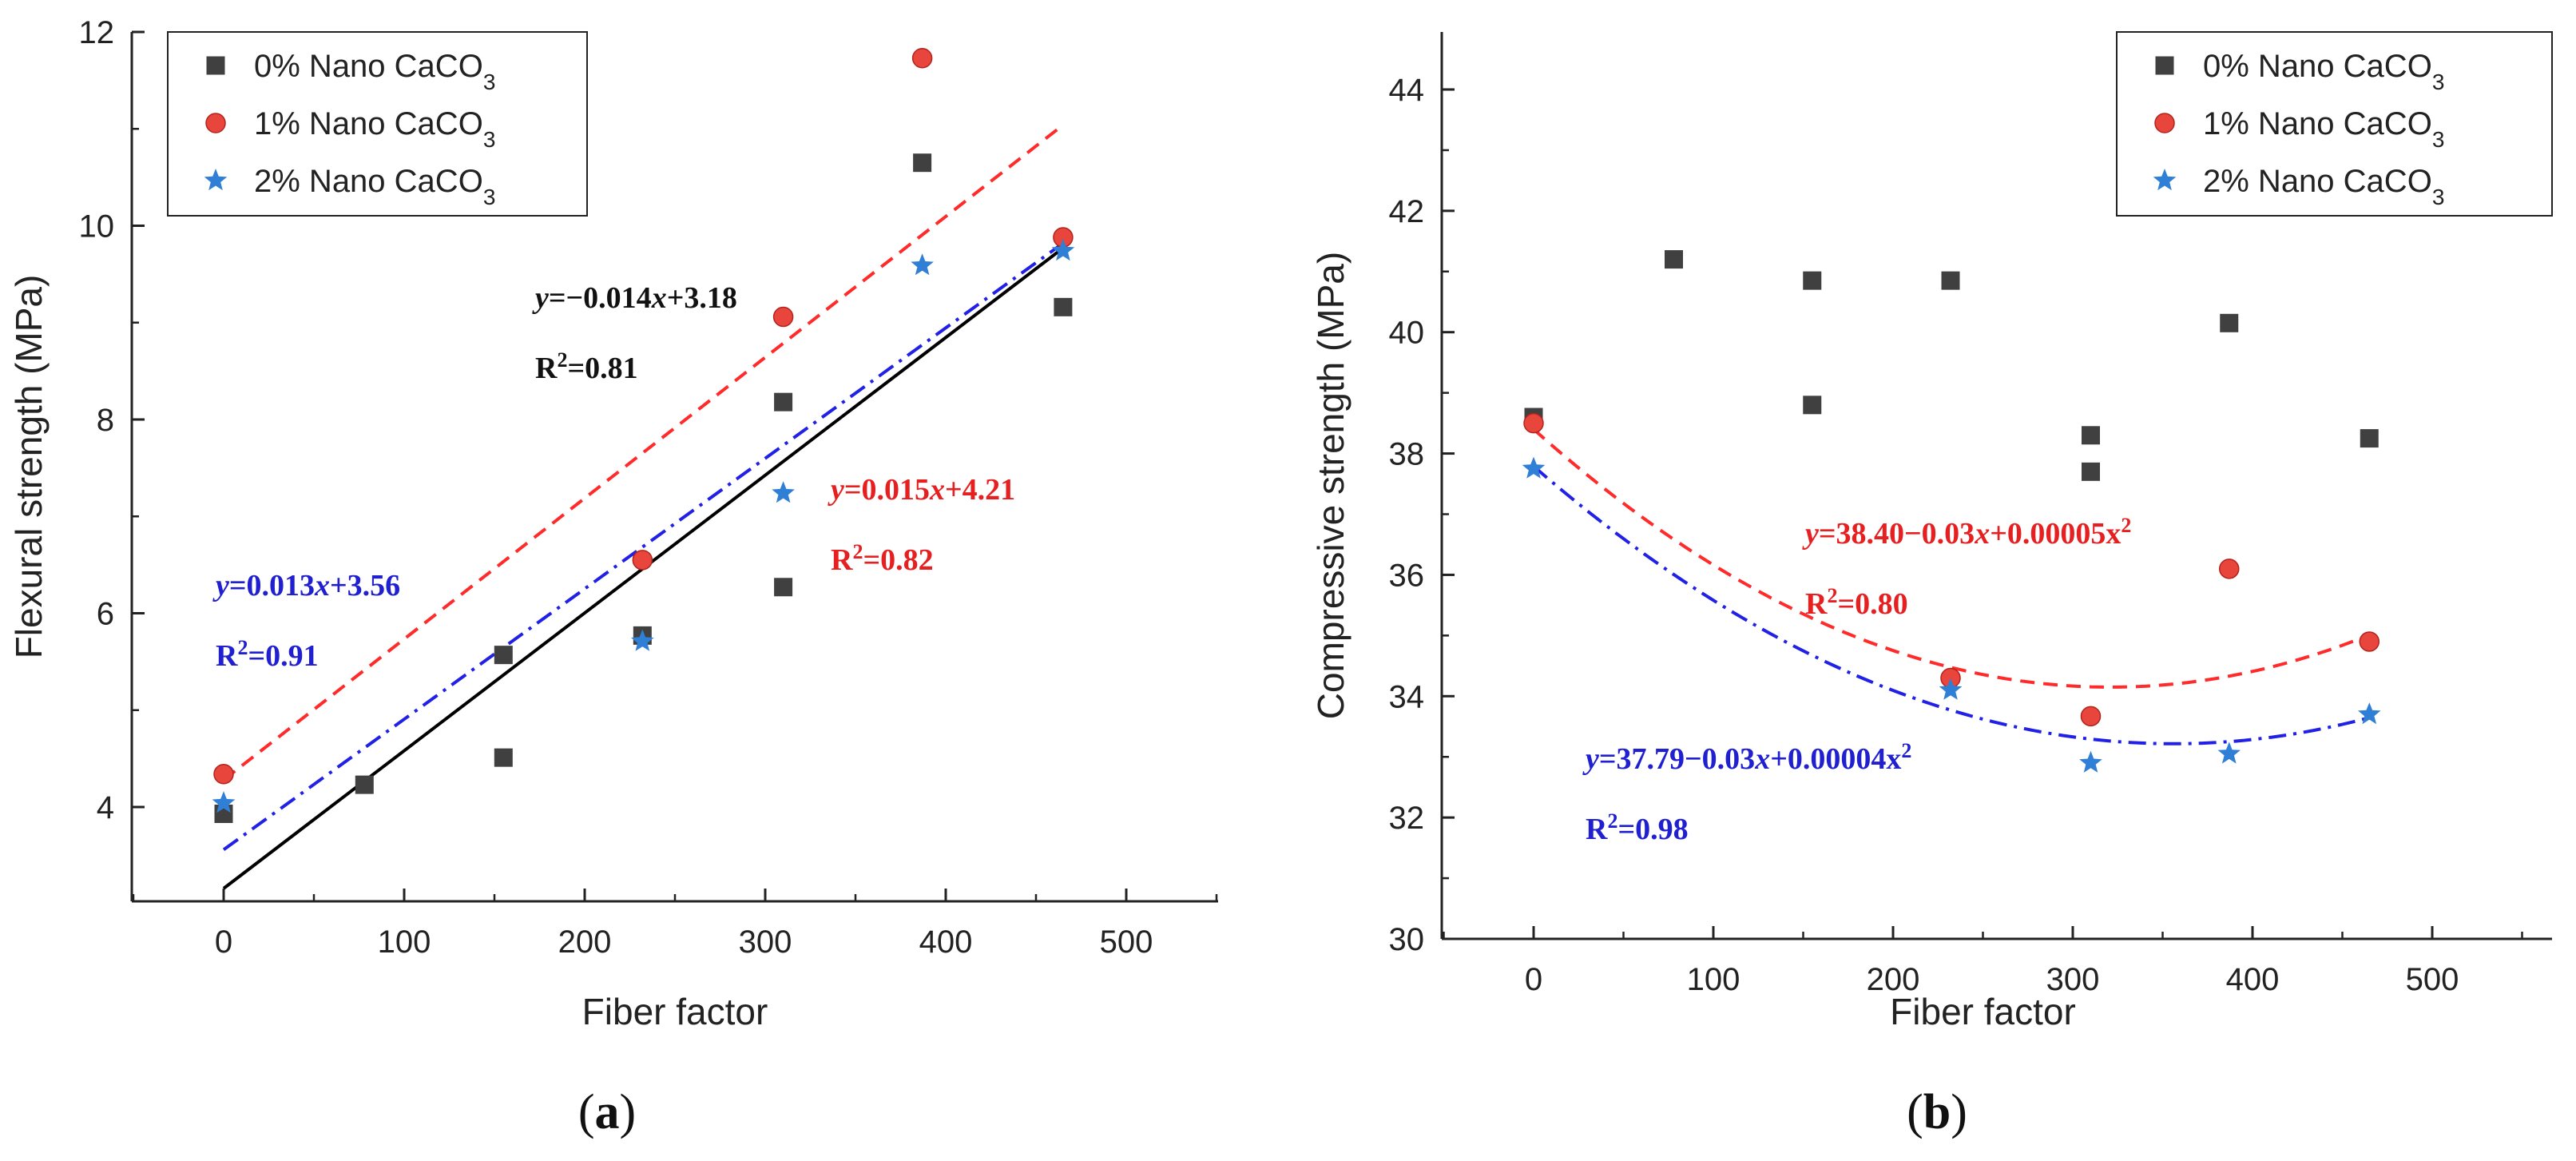  Describe the element at coordinates (267, 655) in the screenshot. I see `fit-equation-2-line-1: R2​=0.91` at that location.